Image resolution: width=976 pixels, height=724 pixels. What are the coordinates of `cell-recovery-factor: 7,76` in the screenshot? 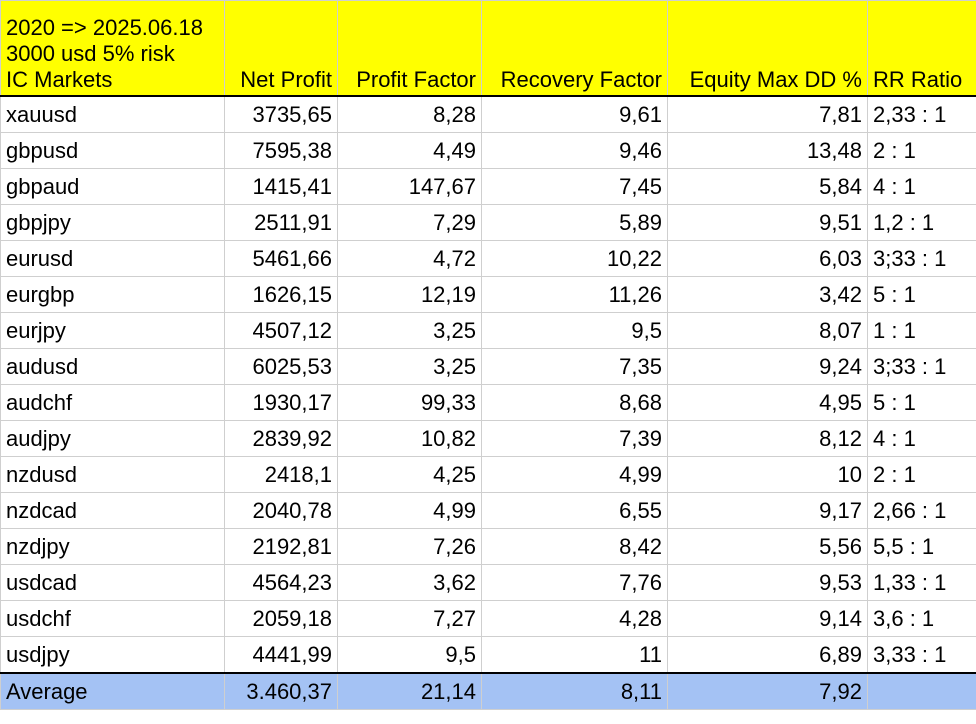 It's located at (574, 582).